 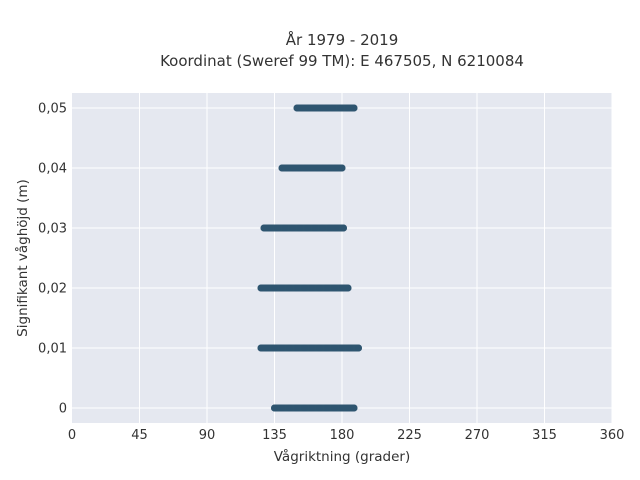 What do you see at coordinates (72, 435) in the screenshot?
I see `x-tick-label: 0` at bounding box center [72, 435].